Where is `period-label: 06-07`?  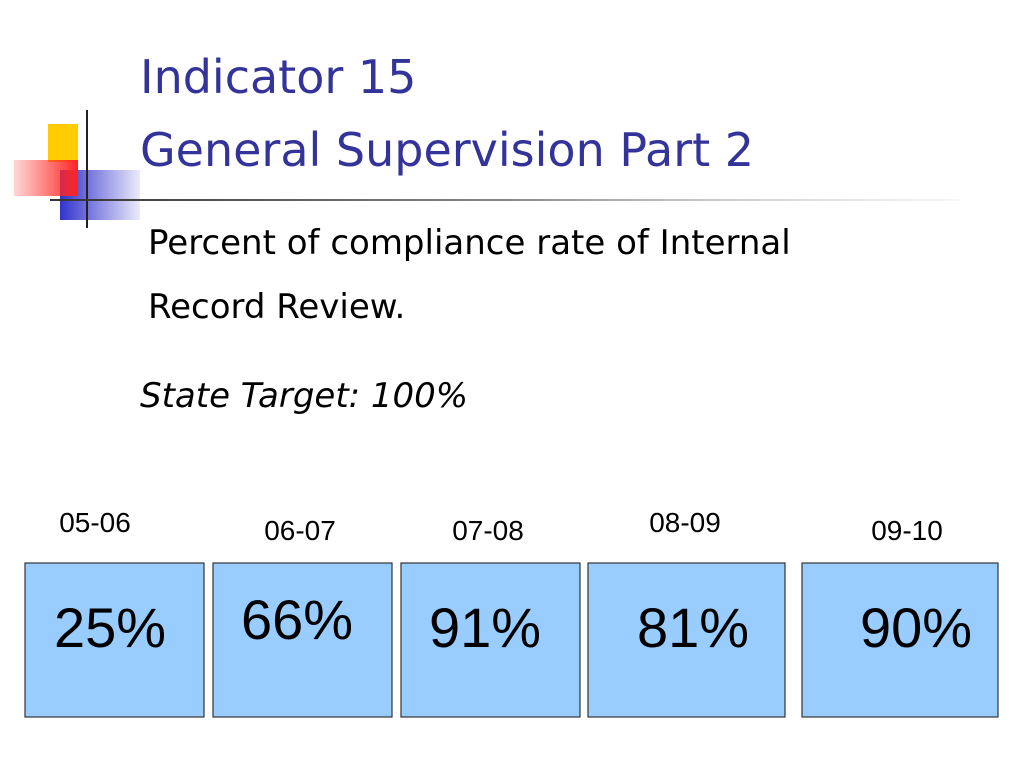 period-label: 06-07 is located at coordinates (300, 530).